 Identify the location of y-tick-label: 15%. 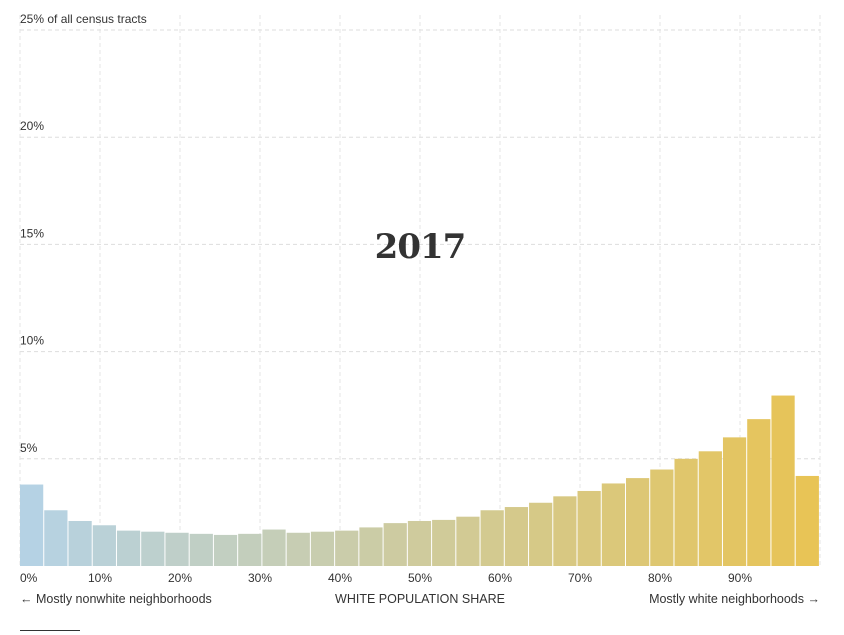
(32, 233).